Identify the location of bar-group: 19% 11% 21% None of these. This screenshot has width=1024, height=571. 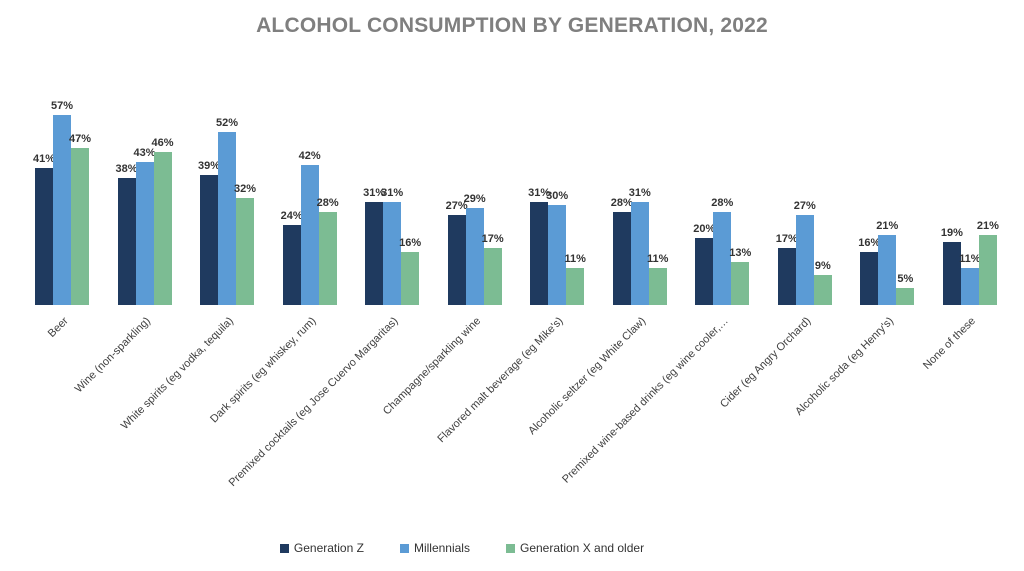
(960, 241).